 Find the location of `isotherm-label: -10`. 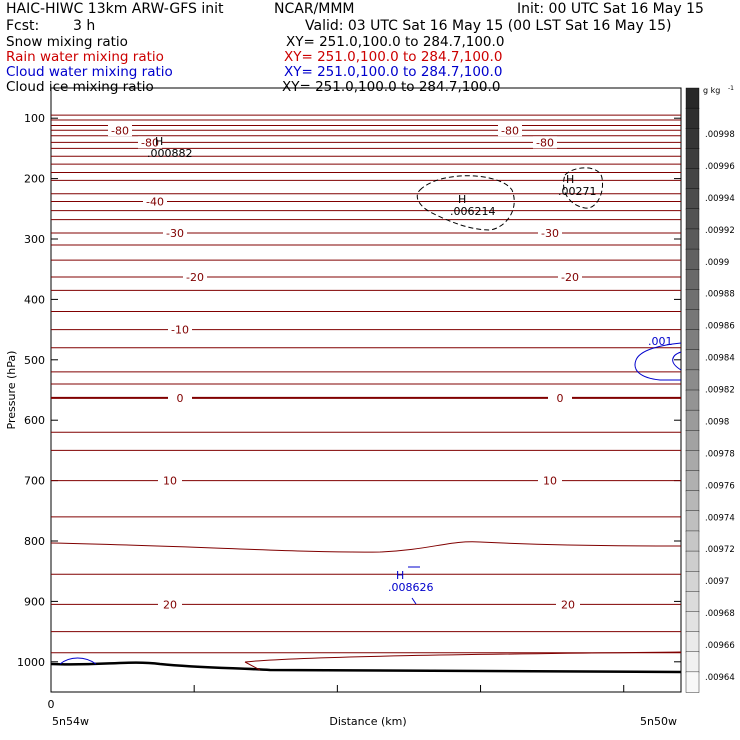

isotherm-label: -10 is located at coordinates (180, 330).